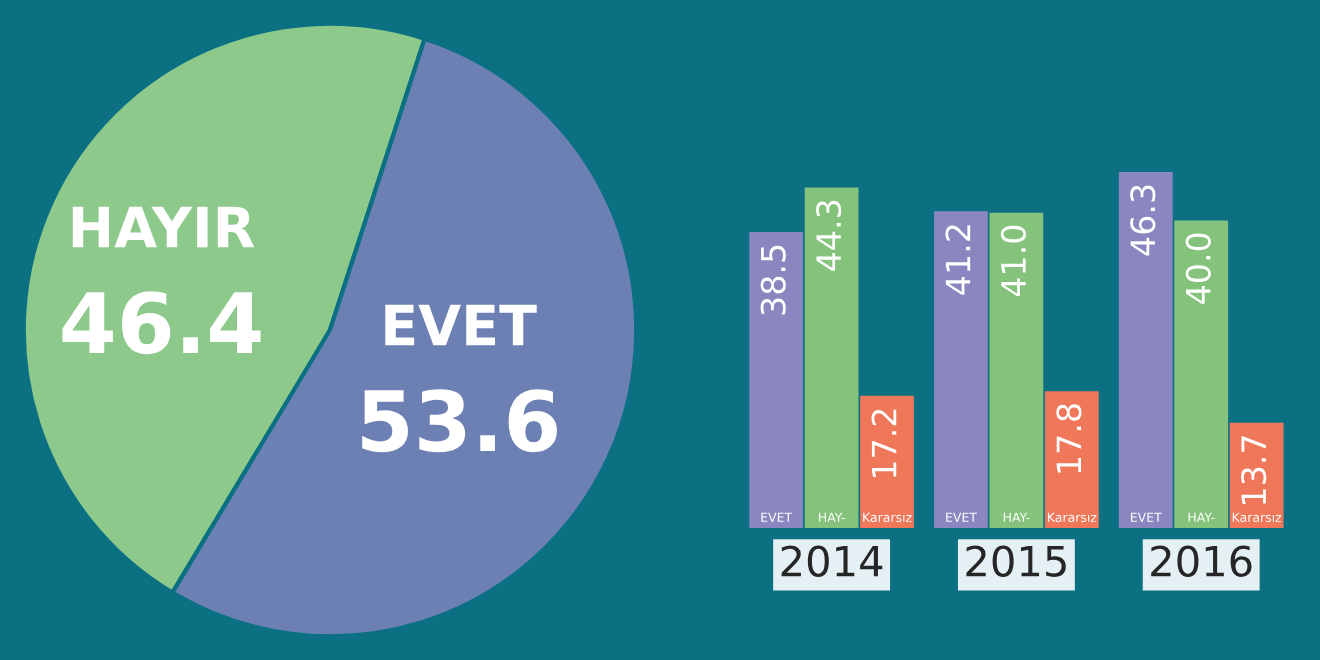  I want to click on data-label: 41.2, so click(958, 260).